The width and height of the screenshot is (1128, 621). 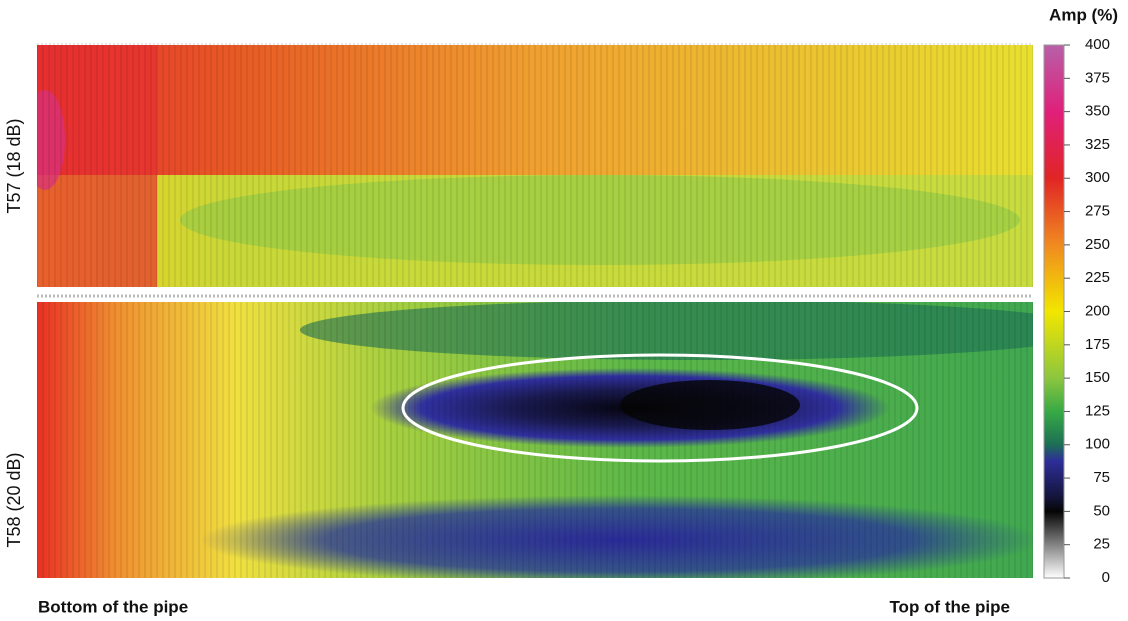 I want to click on colorbar-title: Amp (%), so click(x=1083, y=14).